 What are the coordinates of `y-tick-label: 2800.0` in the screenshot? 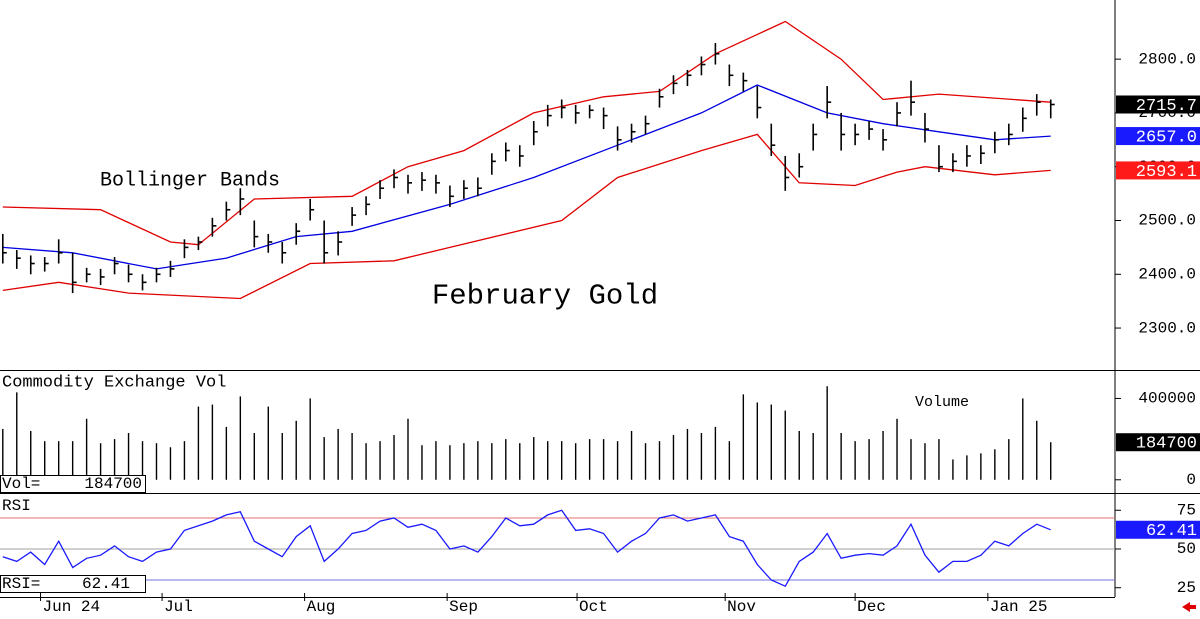 It's located at (1167, 59).